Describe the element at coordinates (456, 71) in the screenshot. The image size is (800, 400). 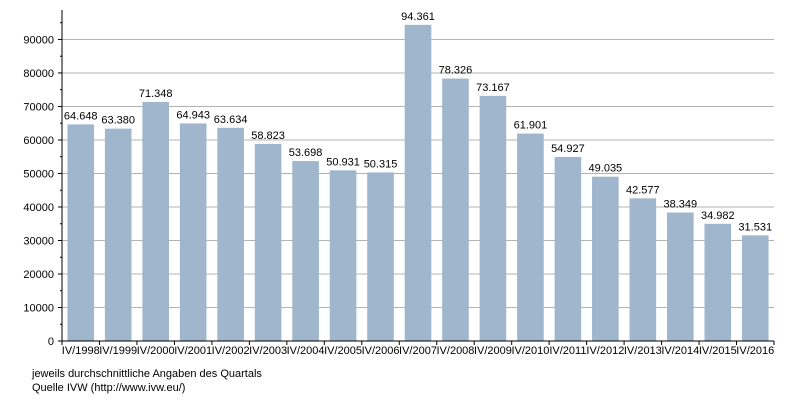
I see `data-label: 78.326` at that location.